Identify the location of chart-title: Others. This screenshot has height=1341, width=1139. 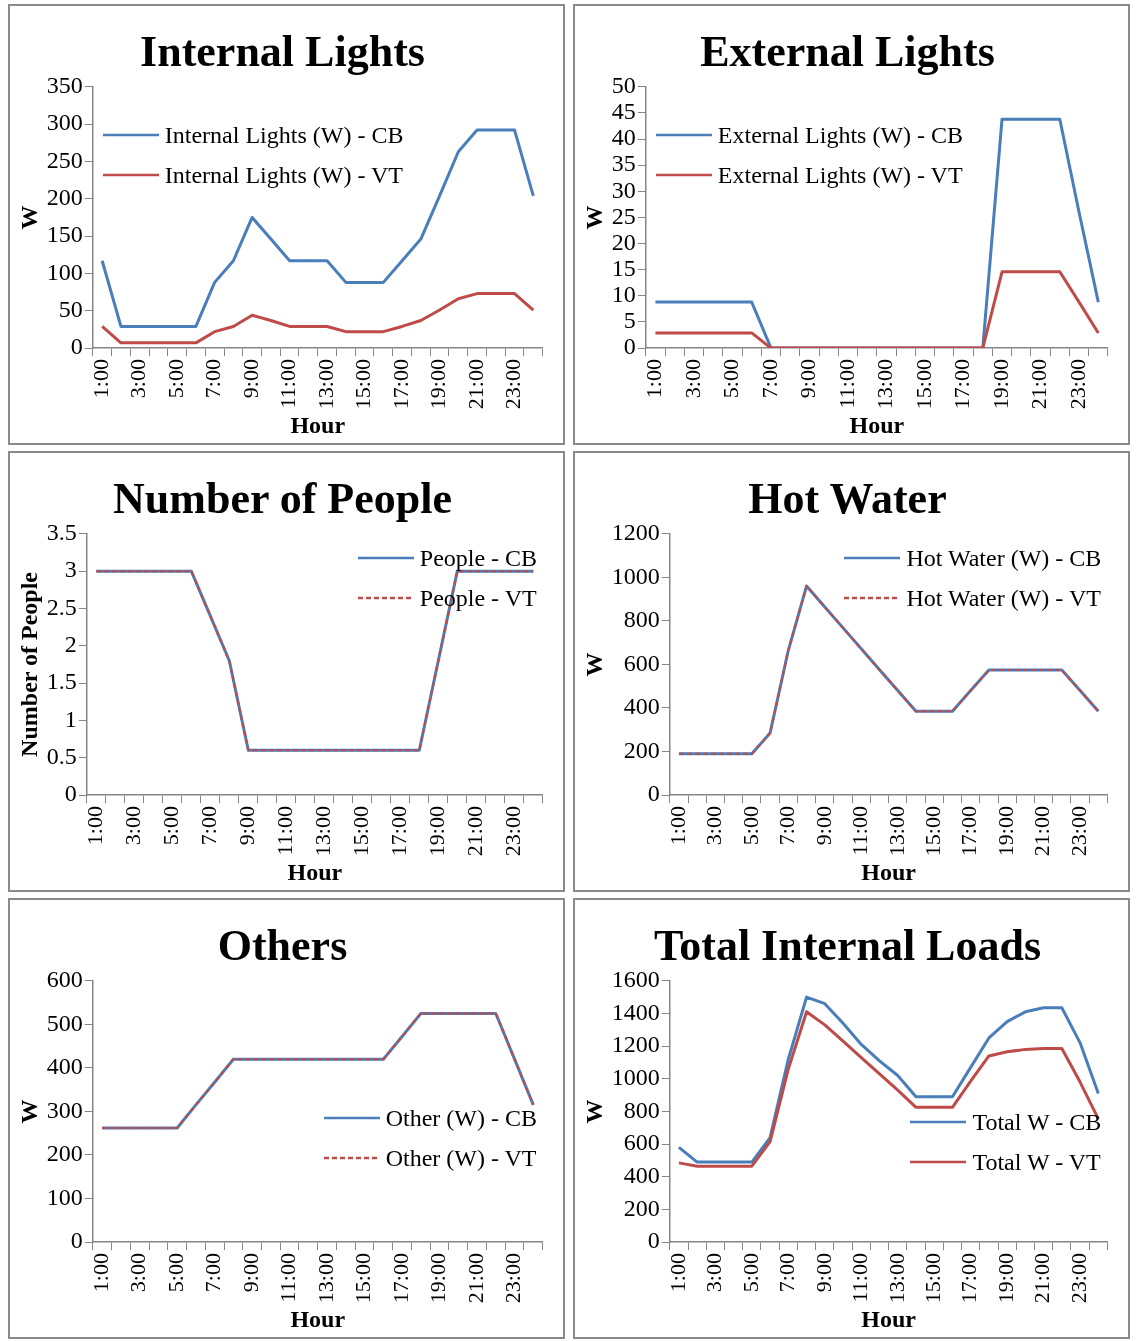
(282, 945).